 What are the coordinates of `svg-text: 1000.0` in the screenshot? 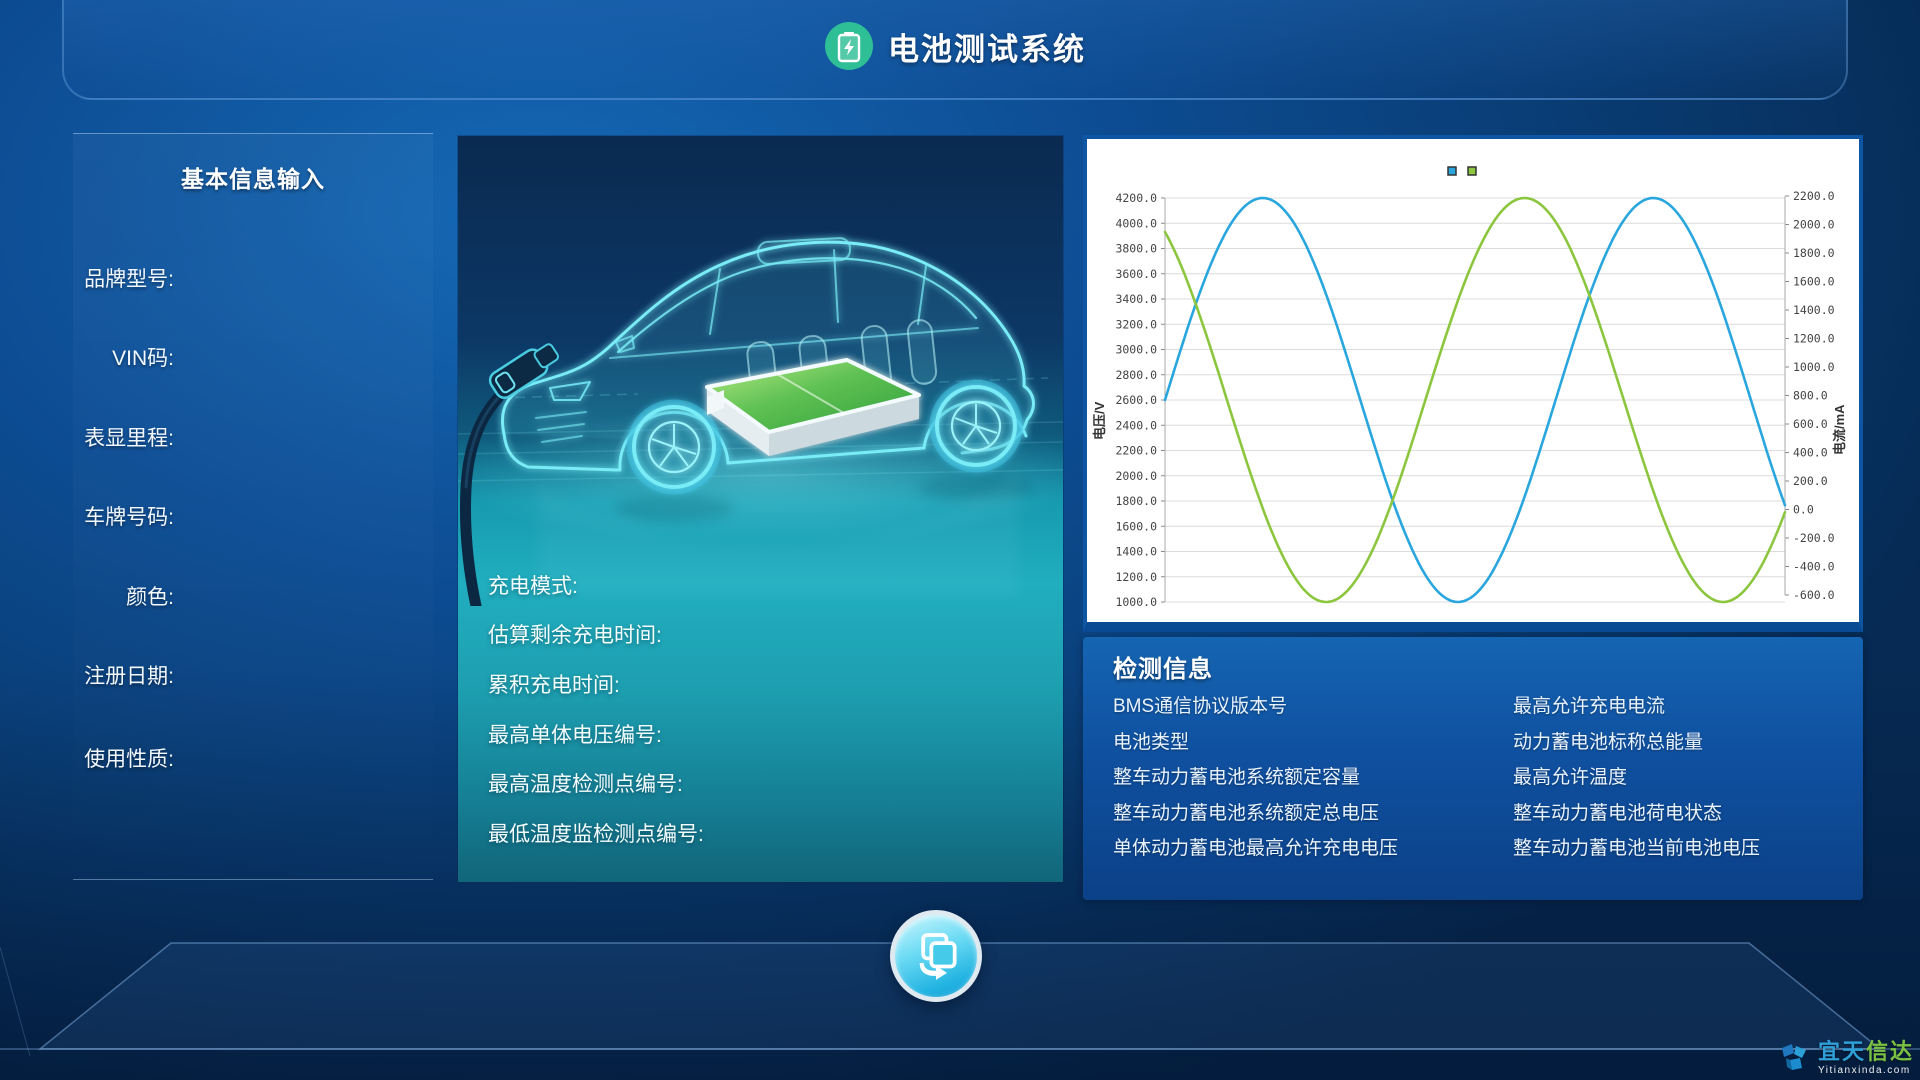 It's located at (1136, 602).